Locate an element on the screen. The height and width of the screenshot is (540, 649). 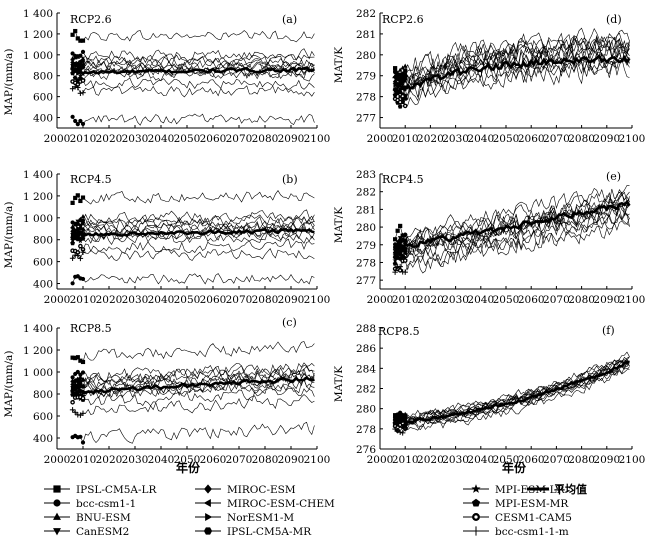
ytick-label: 400 is located at coordinates (43, 439).